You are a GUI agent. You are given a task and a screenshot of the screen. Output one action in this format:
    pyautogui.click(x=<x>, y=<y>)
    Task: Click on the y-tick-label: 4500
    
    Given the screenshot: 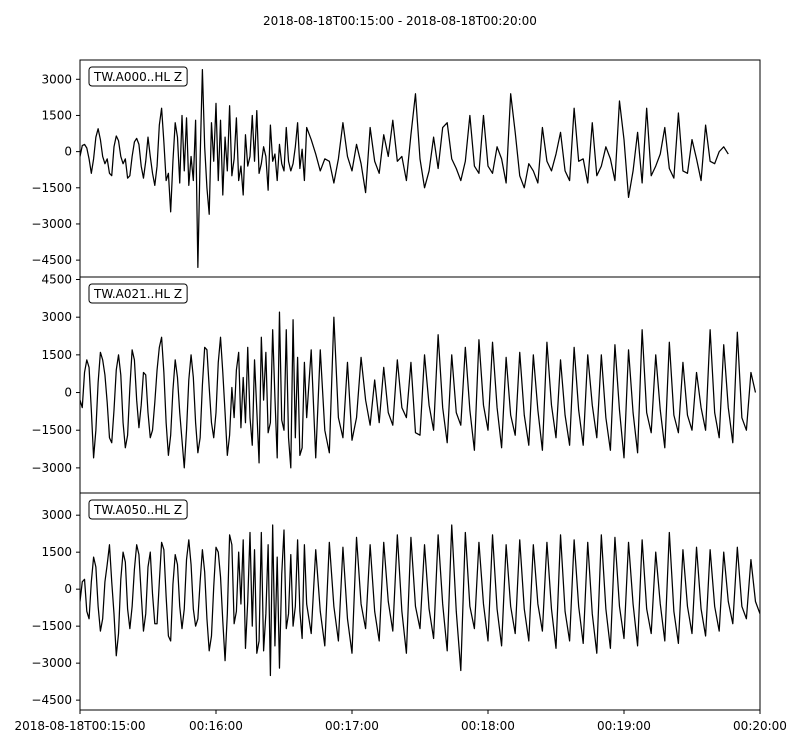 What is the action you would take?
    pyautogui.click(x=56, y=280)
    